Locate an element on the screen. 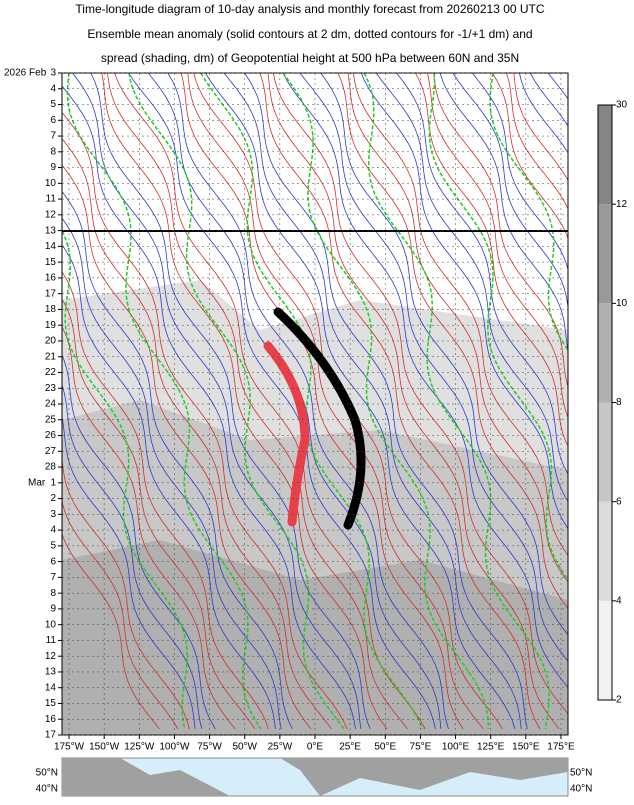 The image size is (634, 805). y-tick-label: 19 is located at coordinates (51, 325).